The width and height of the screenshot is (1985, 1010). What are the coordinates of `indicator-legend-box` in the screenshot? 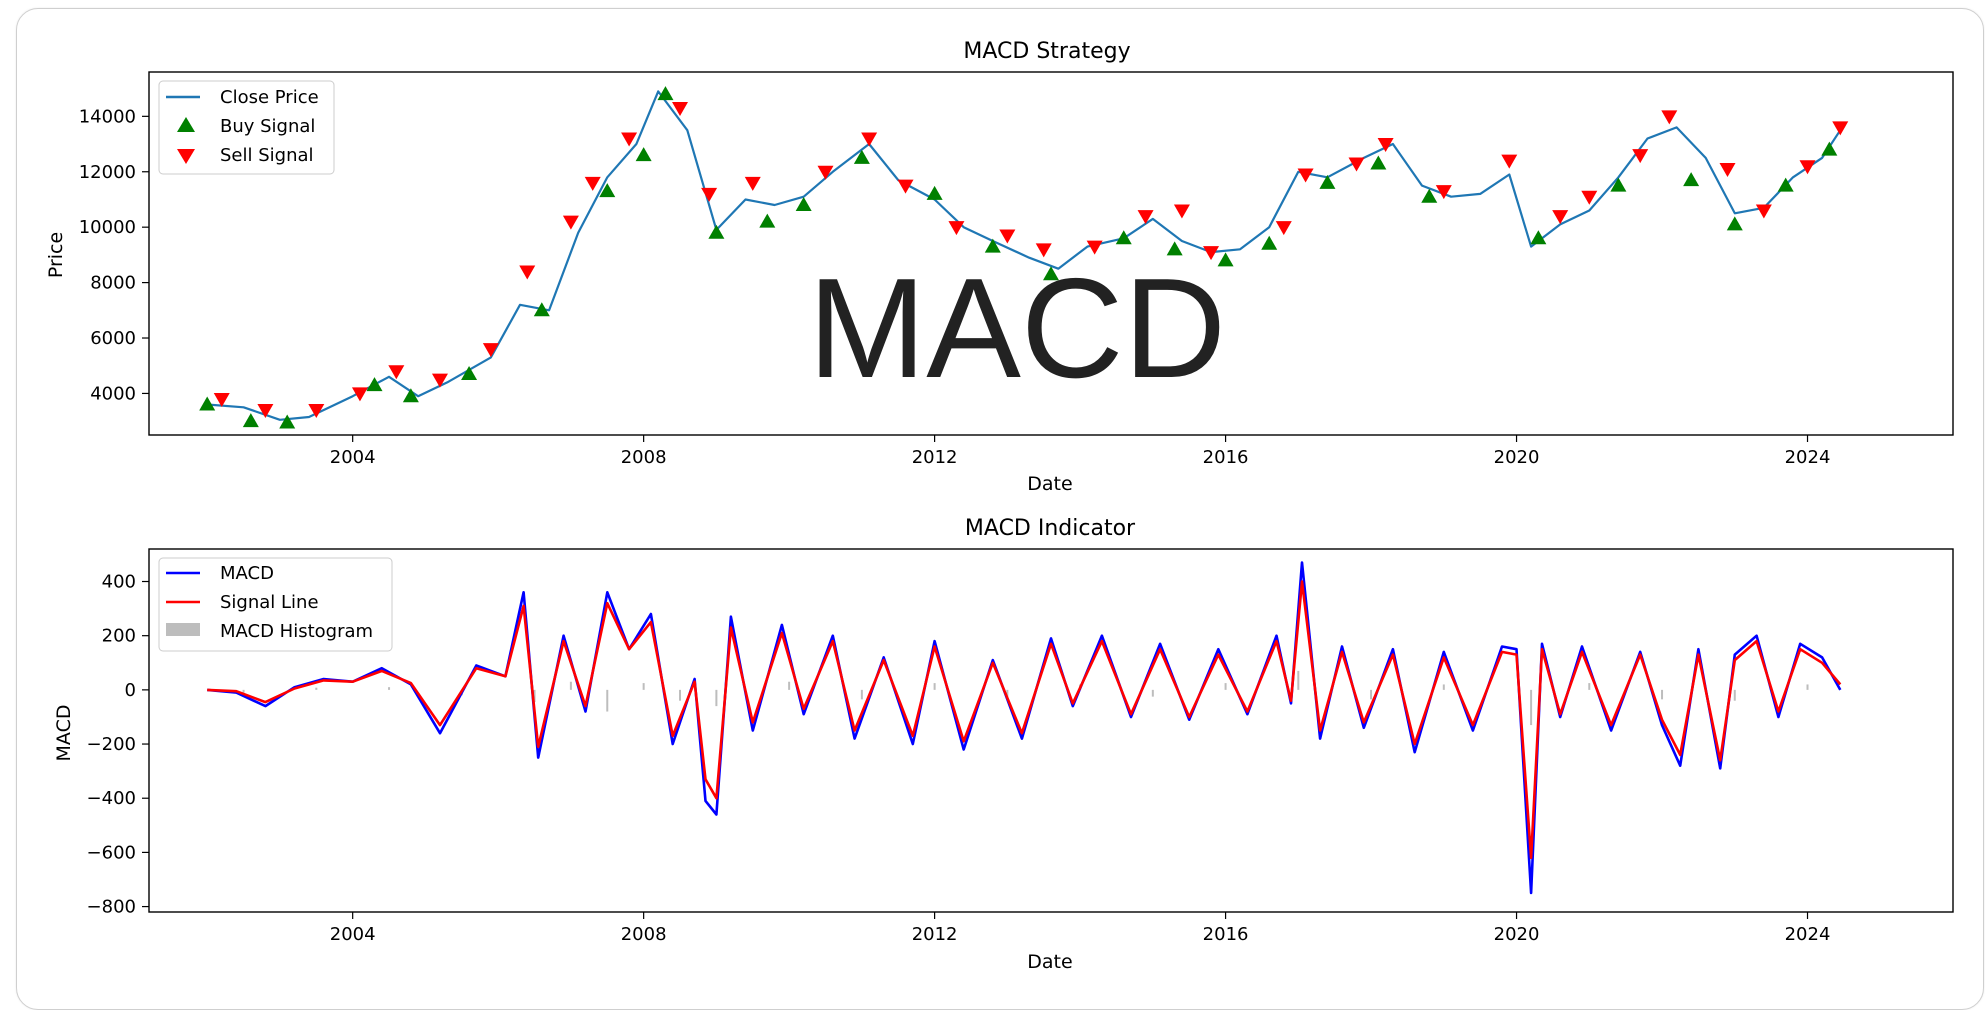 It's located at (275, 604).